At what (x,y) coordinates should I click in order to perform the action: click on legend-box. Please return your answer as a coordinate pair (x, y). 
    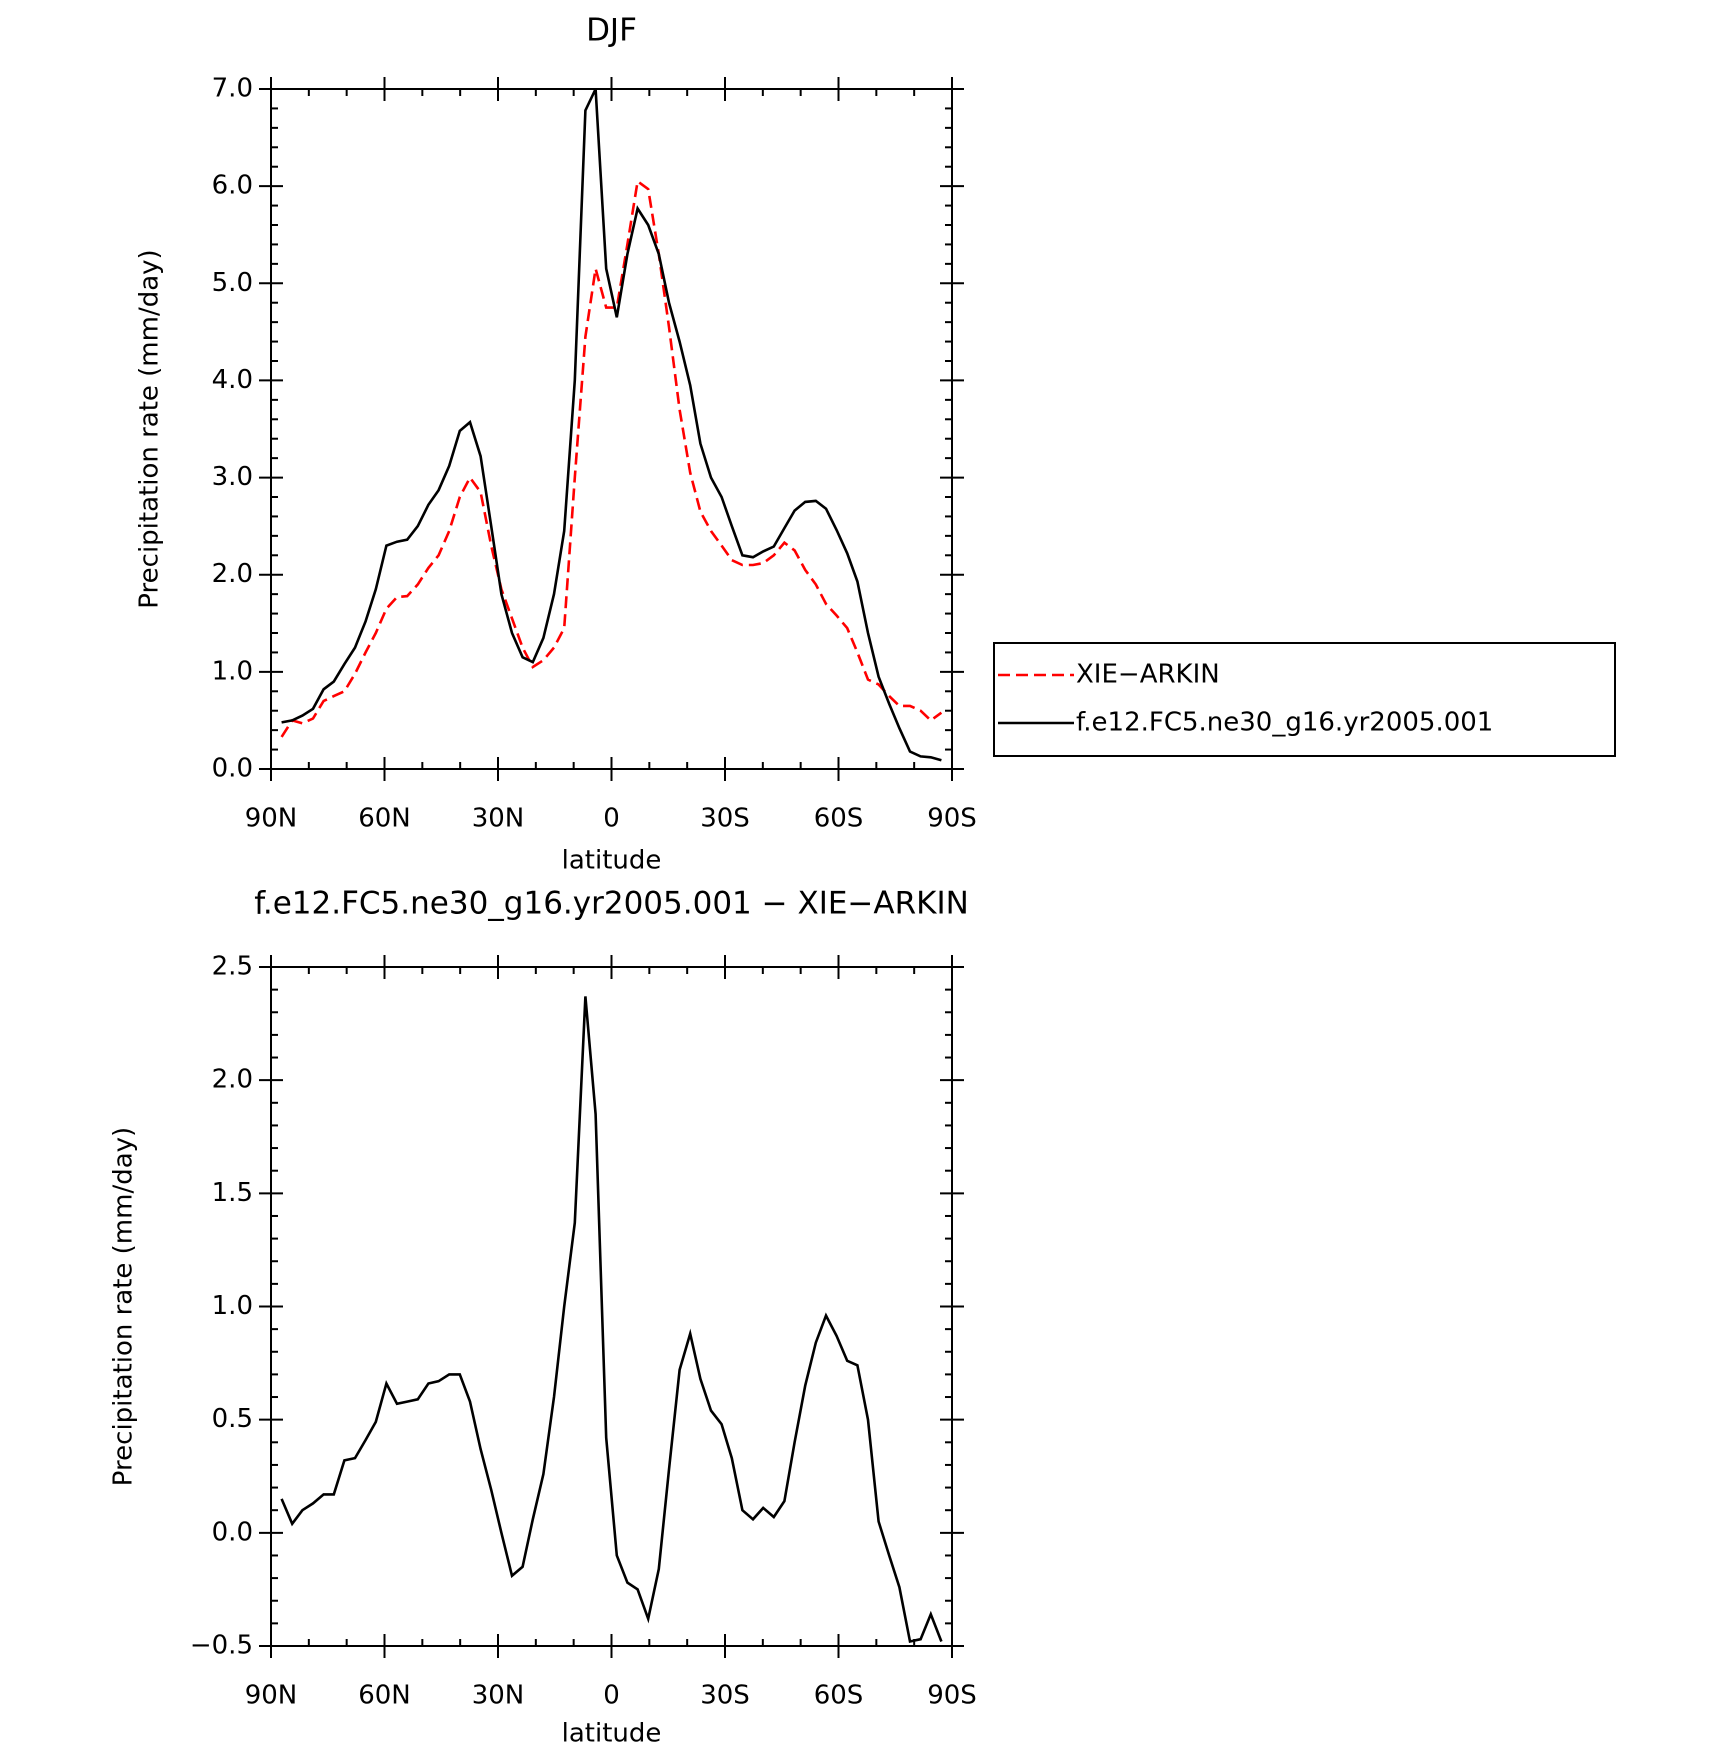
    Looking at the image, I should click on (1304, 699).